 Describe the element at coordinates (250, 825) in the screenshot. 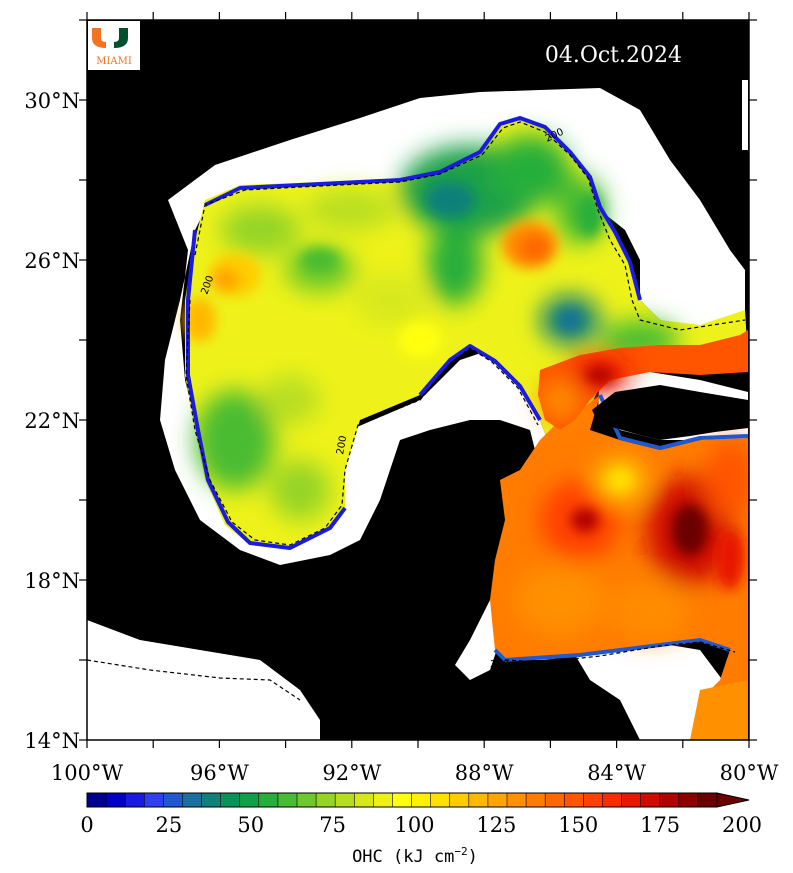

I see `colorbar-tick-label: 50` at that location.